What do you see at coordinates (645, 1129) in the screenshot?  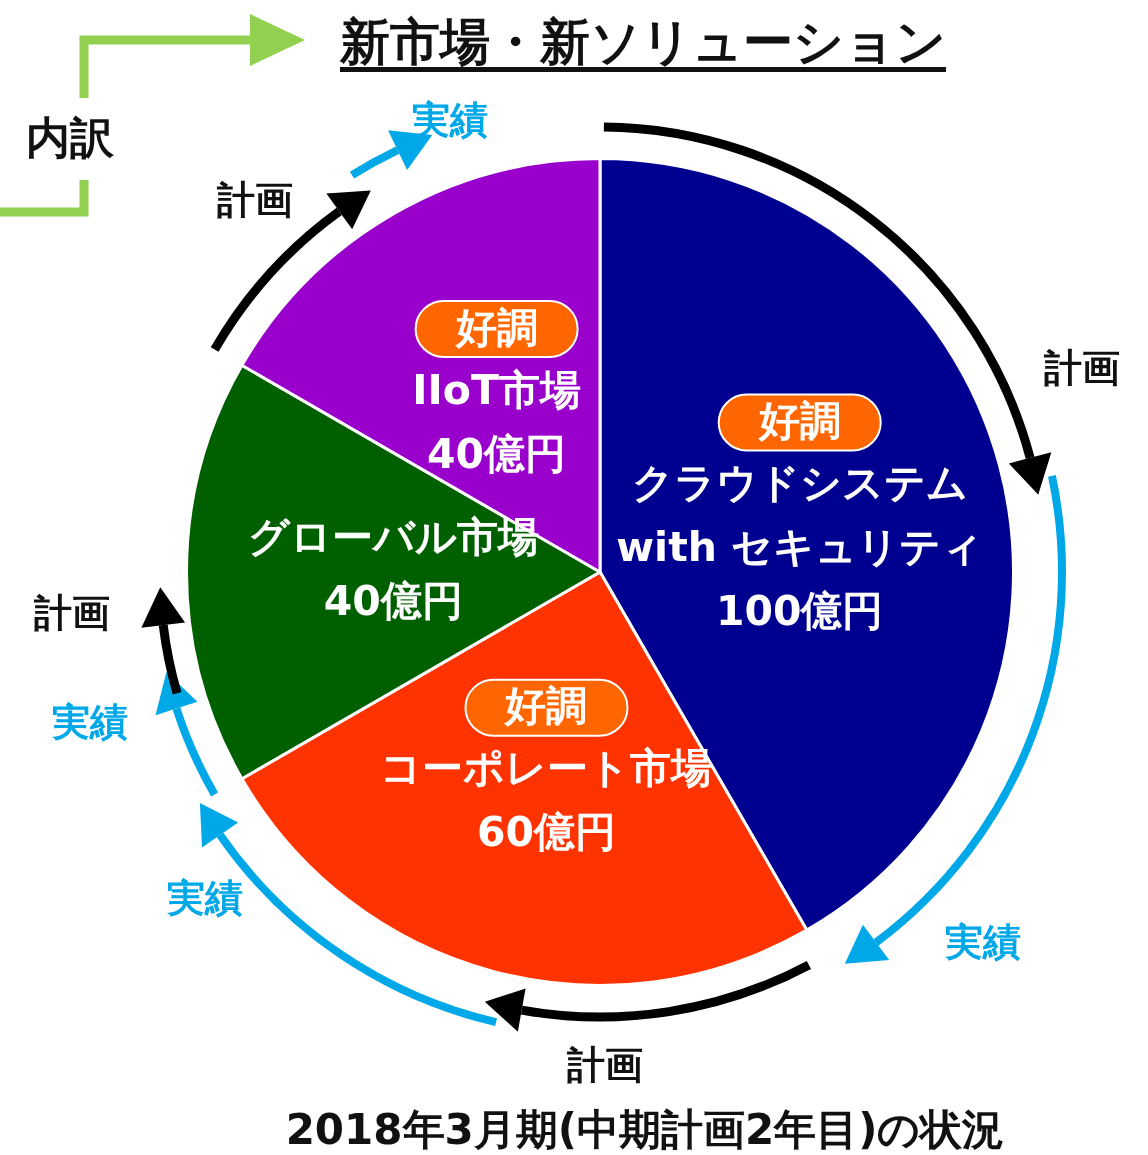 I see `text: 2018年3月期(中期計画2年目)の状況` at bounding box center [645, 1129].